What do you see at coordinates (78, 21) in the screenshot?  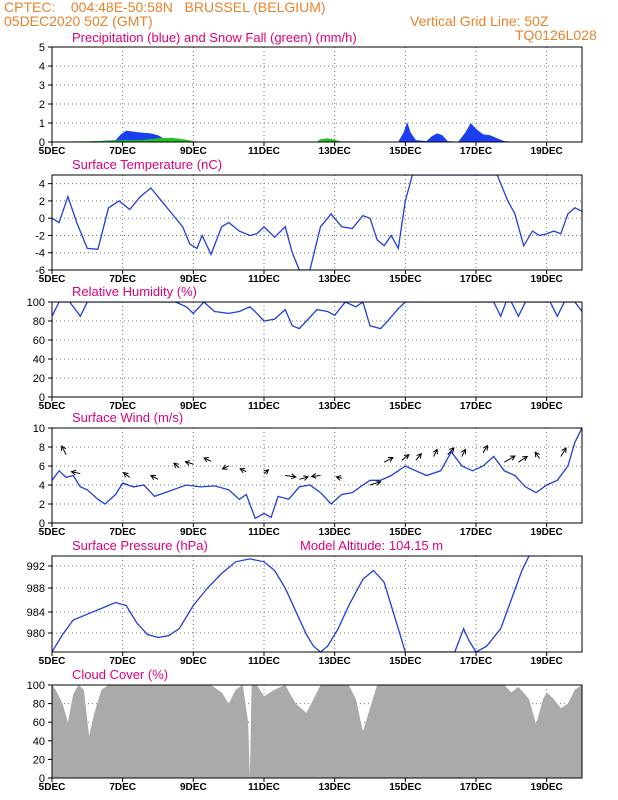 I see `header-date: 05DEC2020 50Z (GMT)` at bounding box center [78, 21].